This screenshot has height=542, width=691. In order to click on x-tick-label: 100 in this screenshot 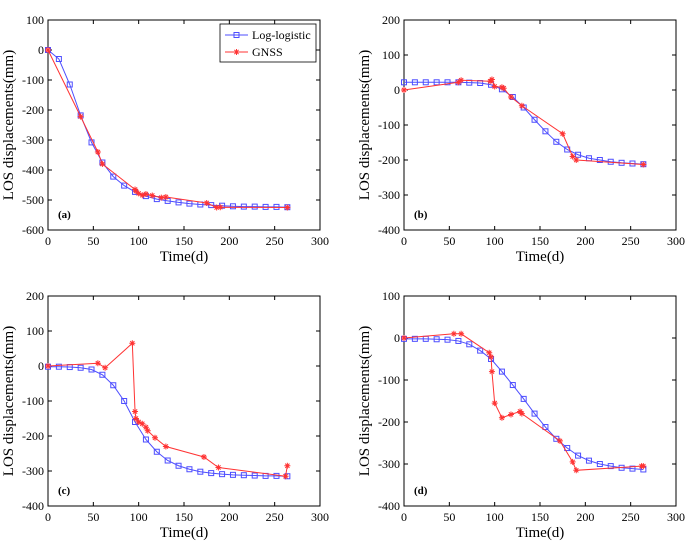, I will do `click(139, 517)`.